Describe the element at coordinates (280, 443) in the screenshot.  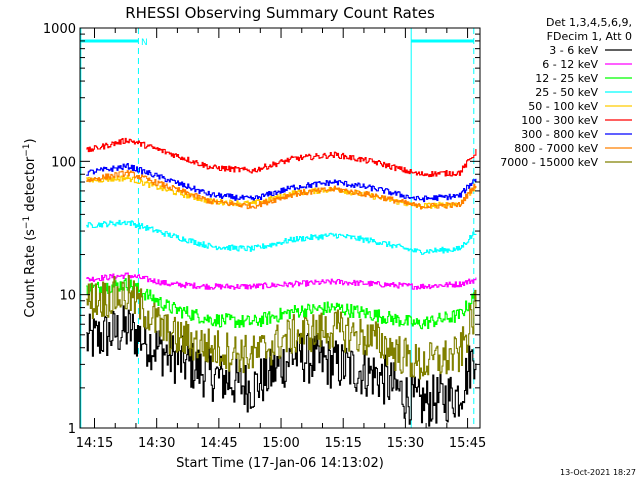
I see `x-tick-label: 15:00` at that location.